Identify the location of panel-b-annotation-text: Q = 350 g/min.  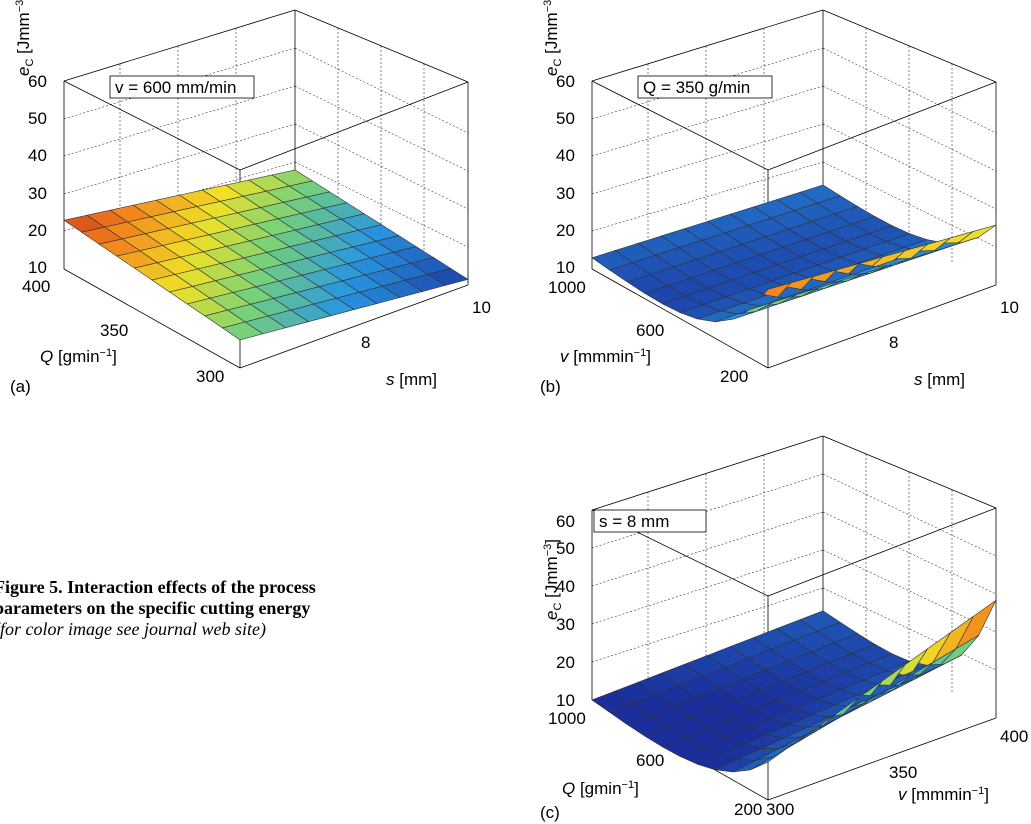
(696, 87).